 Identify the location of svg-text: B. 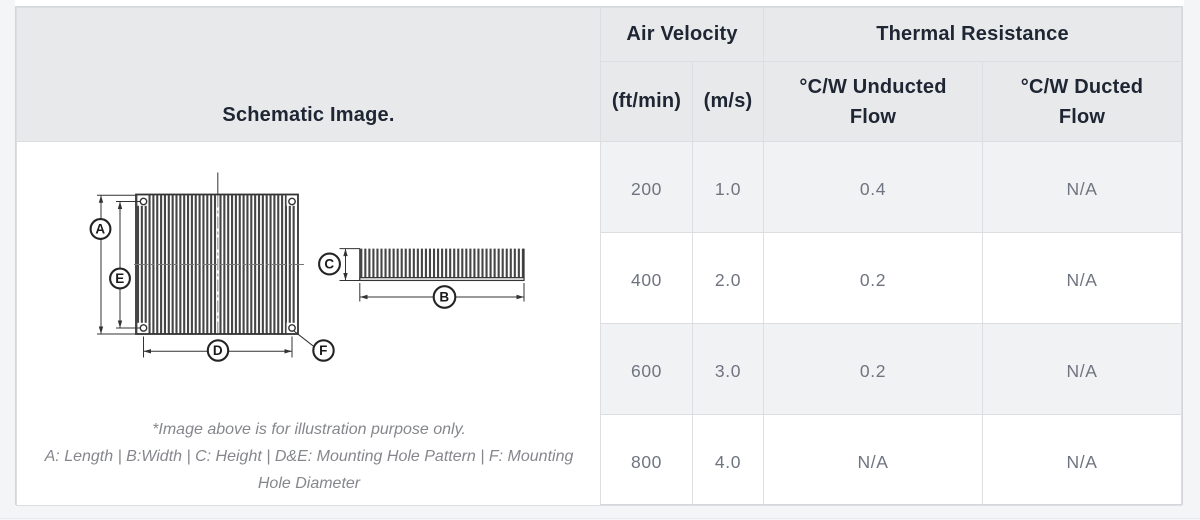
(444, 297).